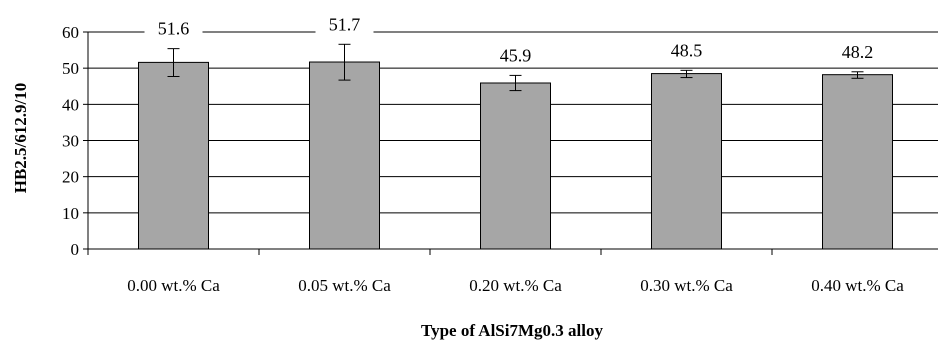 The height and width of the screenshot is (344, 938). Describe the element at coordinates (70, 68) in the screenshot. I see `y-tick-label: 50` at that location.